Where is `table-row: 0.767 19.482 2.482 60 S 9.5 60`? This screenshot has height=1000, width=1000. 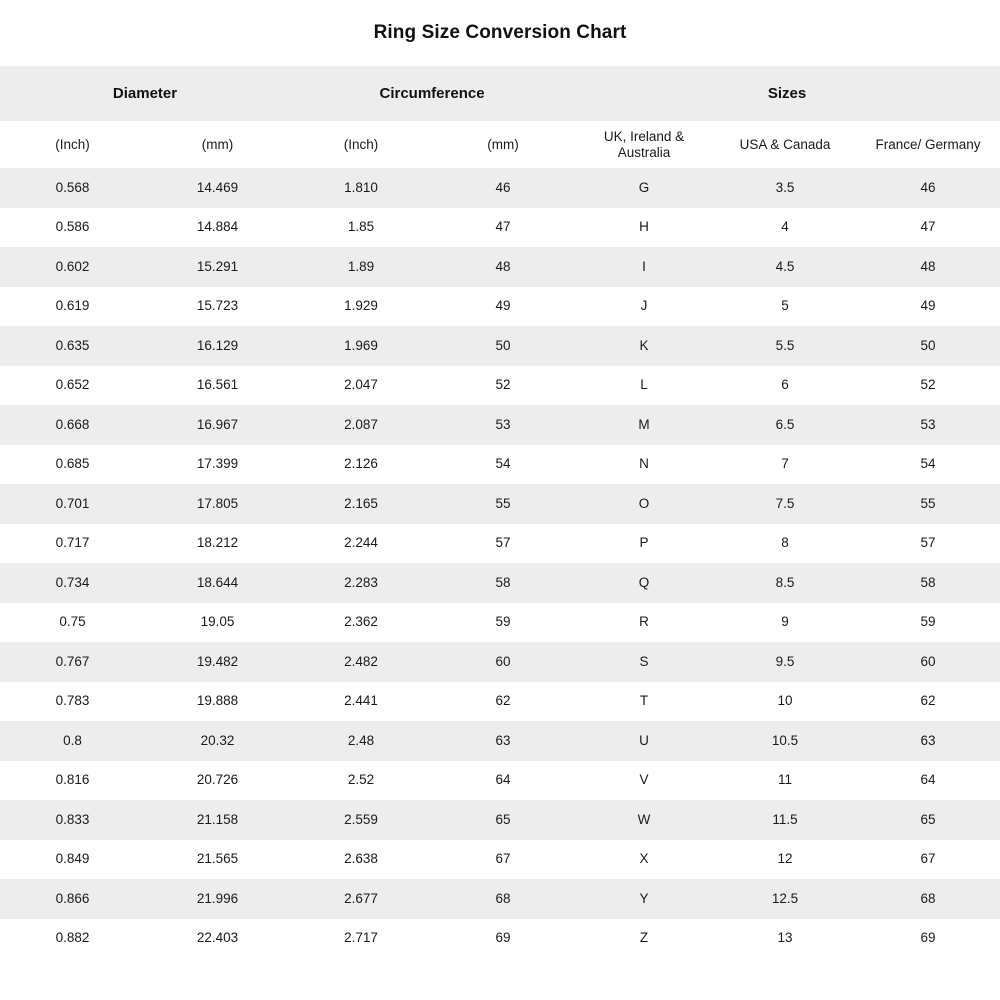
table-row: 0.767 19.482 2.482 60 S 9.5 60 is located at coordinates (500, 662).